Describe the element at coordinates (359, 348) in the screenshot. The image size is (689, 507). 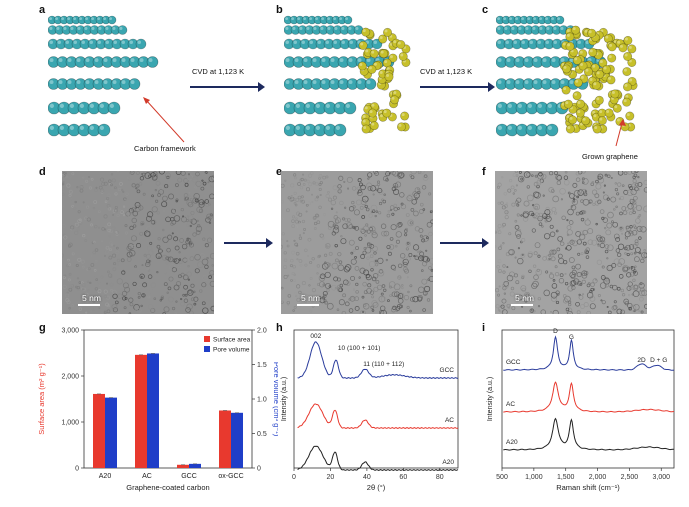
I see `chart-h-annotation: 10 (100 + 101)` at that location.